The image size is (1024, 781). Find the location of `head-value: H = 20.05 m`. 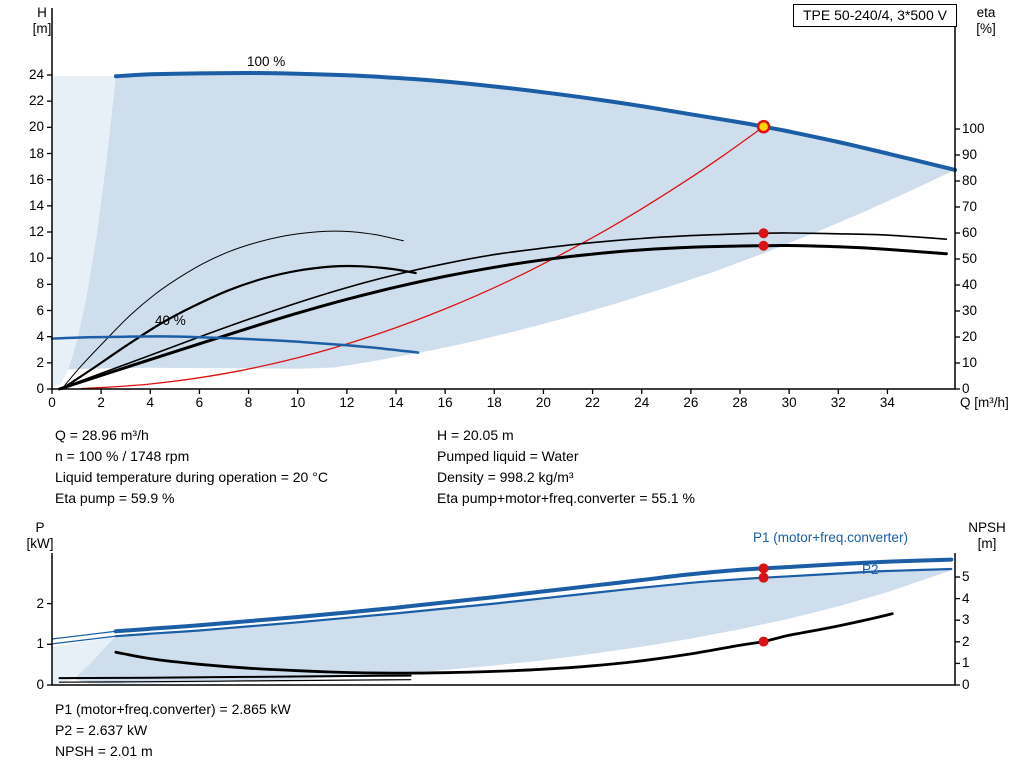

head-value: H = 20.05 m is located at coordinates (475, 435).